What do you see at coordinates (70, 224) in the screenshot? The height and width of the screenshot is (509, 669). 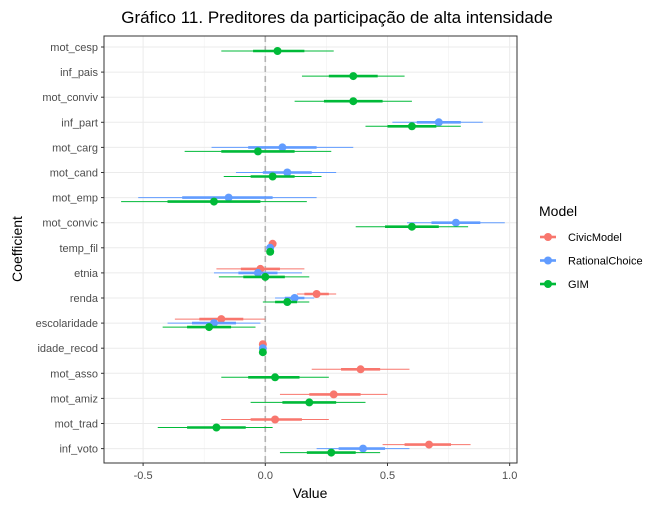 I see `y-tick-label: mot_convic` at bounding box center [70, 224].